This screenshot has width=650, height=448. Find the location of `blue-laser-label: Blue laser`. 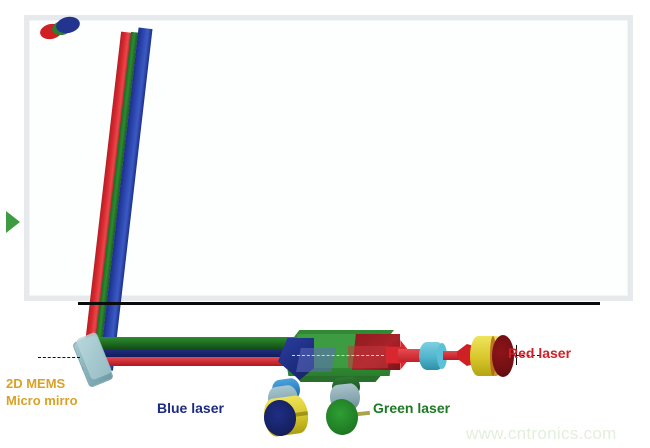

blue-laser-label: Blue laser is located at coordinates (190, 408).